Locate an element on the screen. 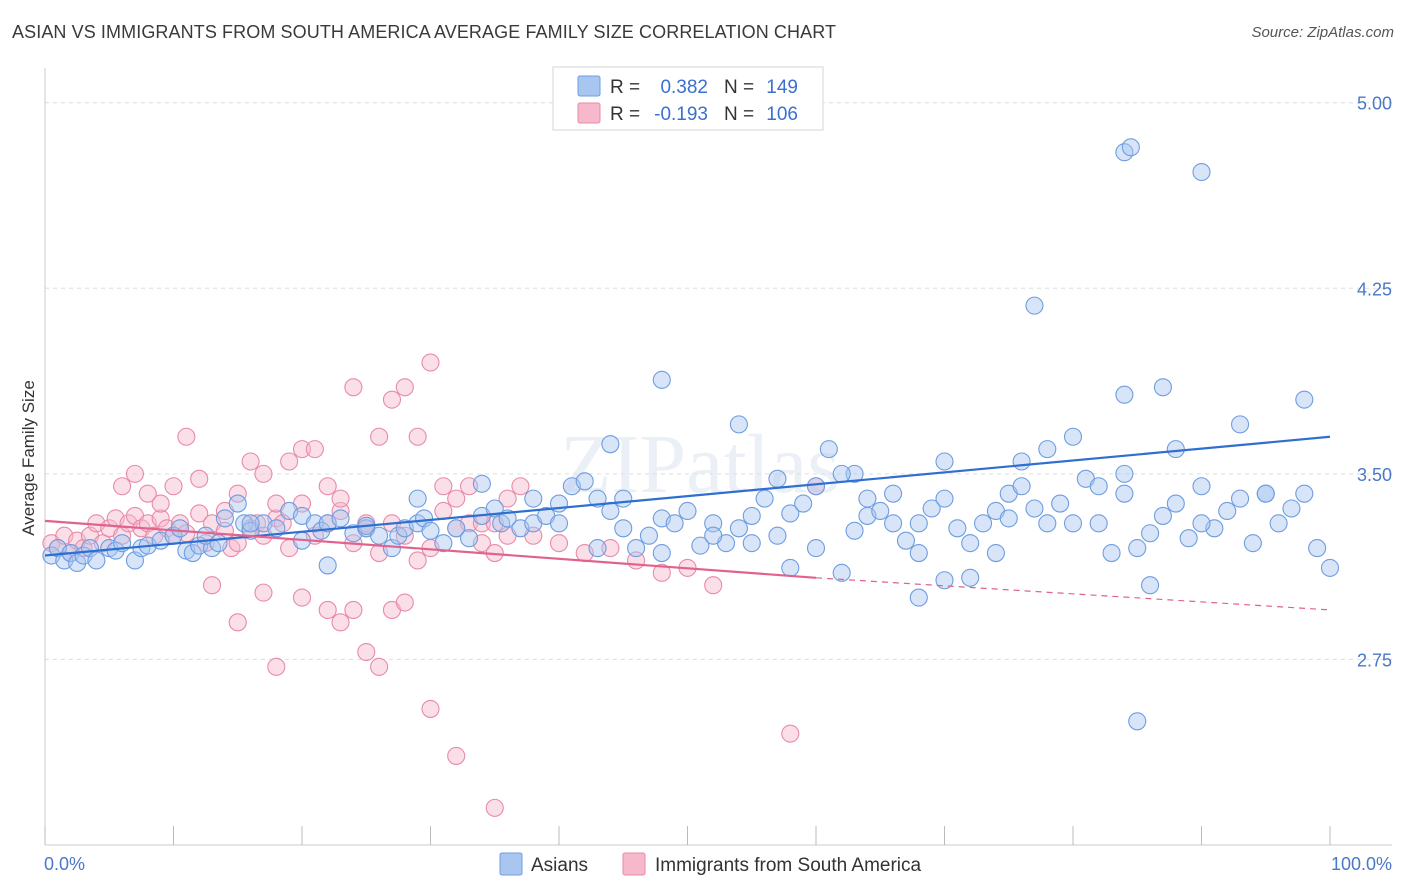 This screenshot has height=892, width=1406. immigrants-trend-line is located at coordinates (430, 549).